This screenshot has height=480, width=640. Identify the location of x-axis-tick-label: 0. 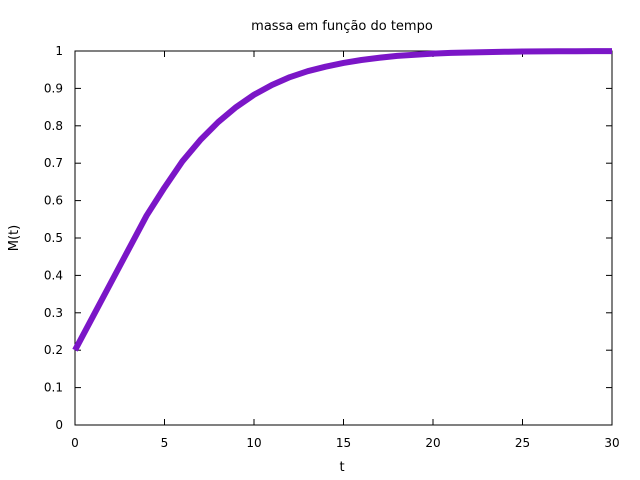
(75, 443).